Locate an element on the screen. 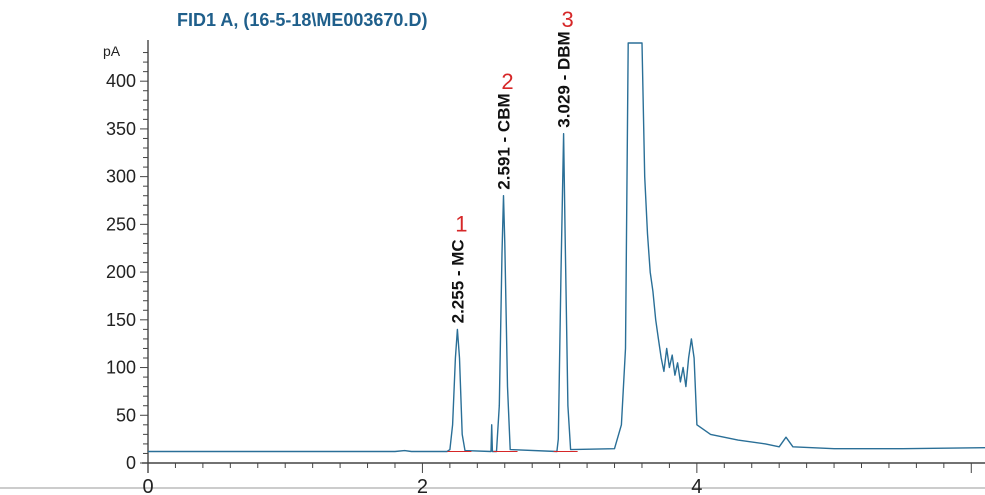  chart-title: FID1 A, (16-5-18\ME003670.D) is located at coordinates (302, 20).